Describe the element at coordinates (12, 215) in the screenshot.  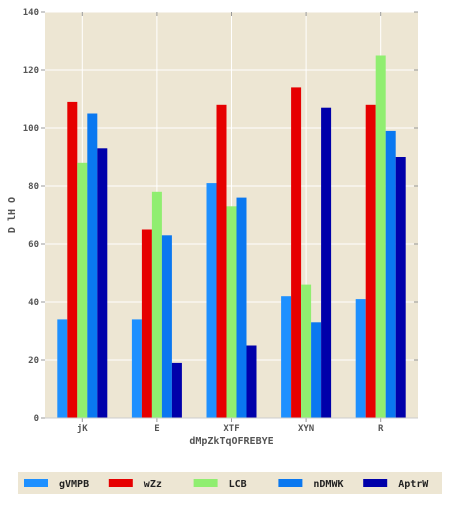
I see `y-axis-title: D lH O` at that location.